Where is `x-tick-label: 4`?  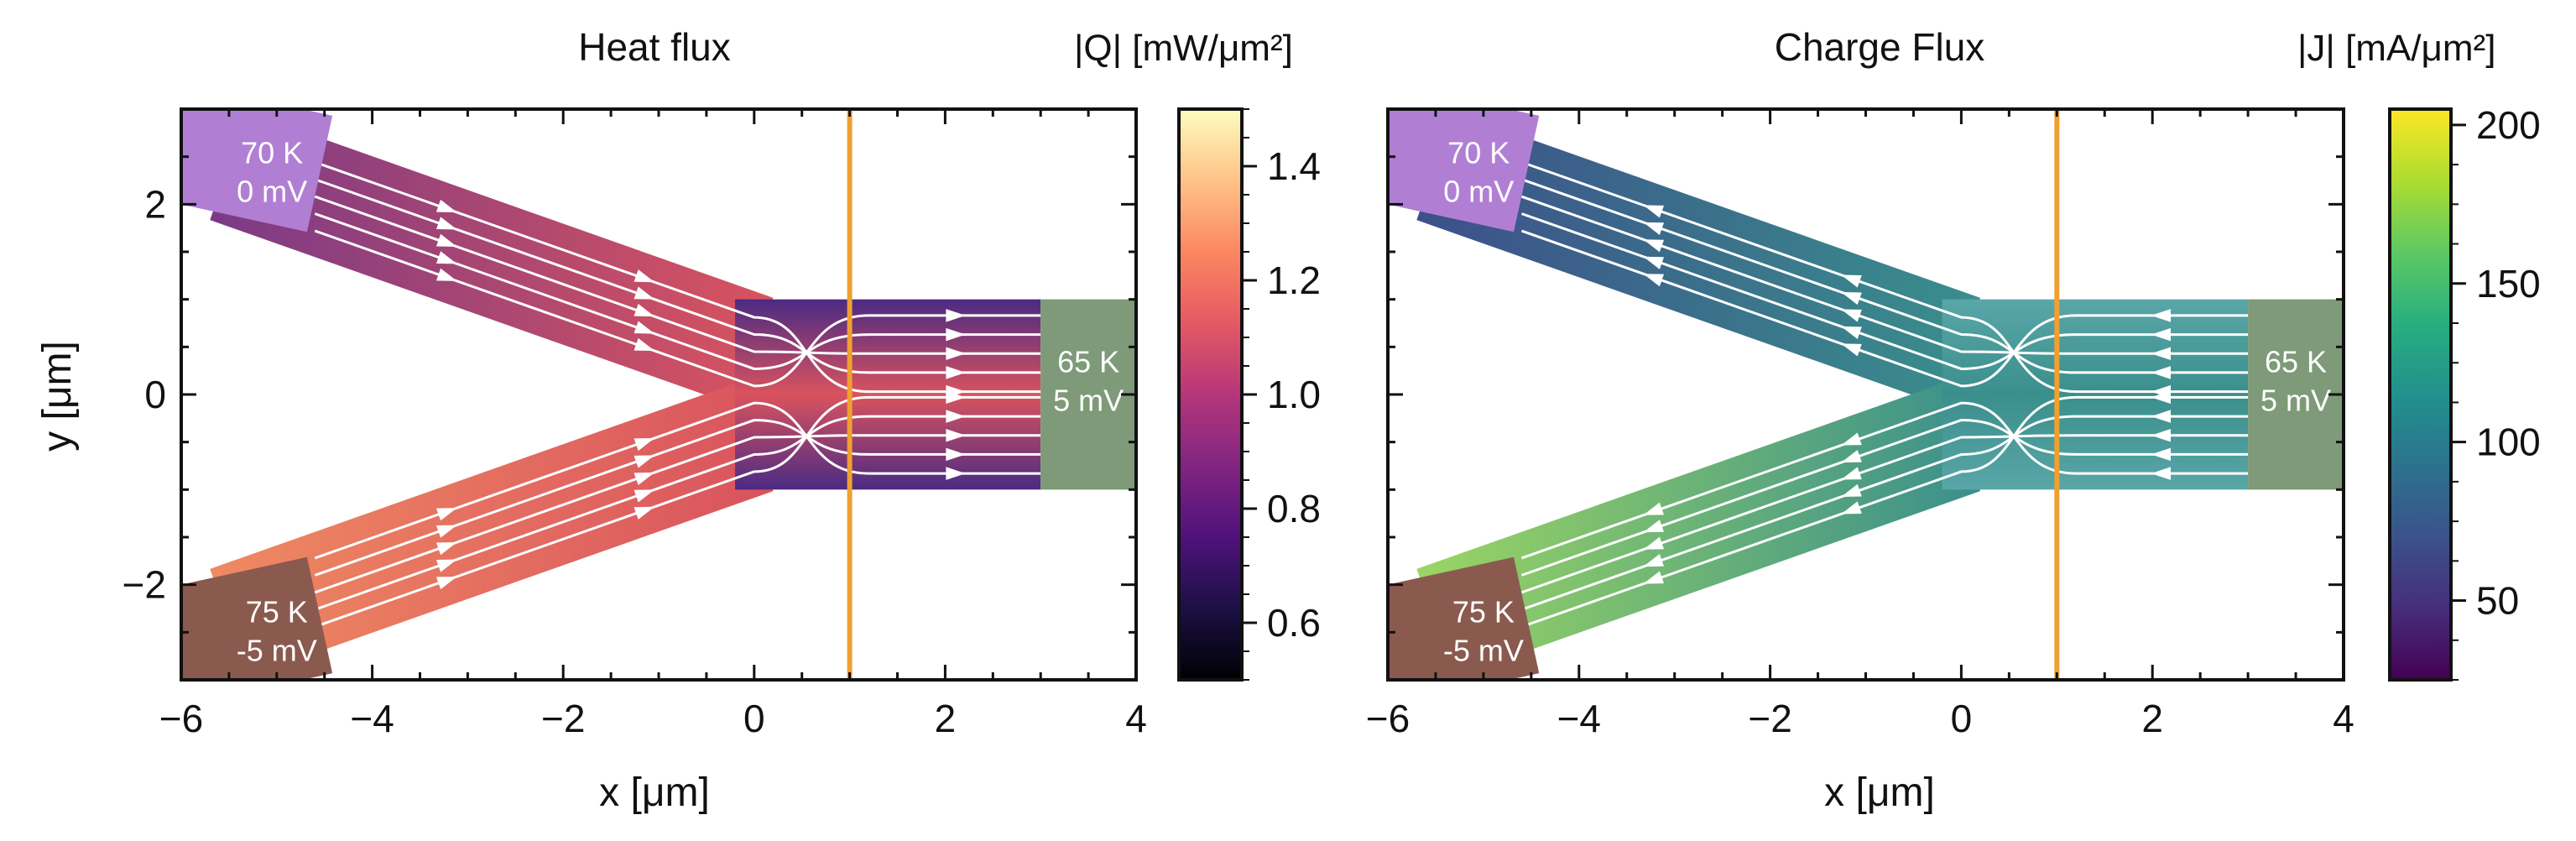 x-tick-label: 4 is located at coordinates (1136, 718).